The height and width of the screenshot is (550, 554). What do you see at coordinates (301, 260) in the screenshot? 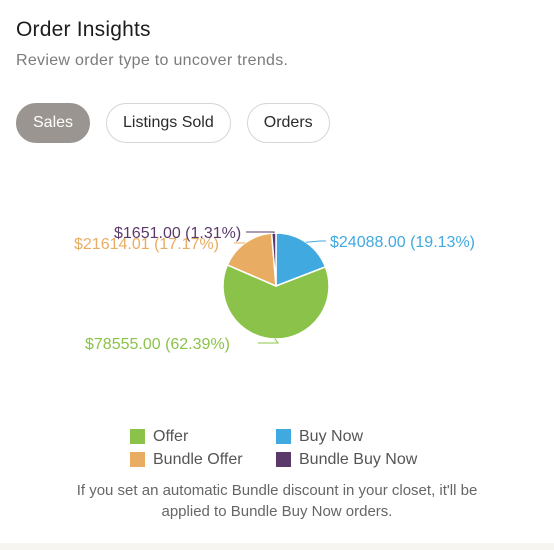
I see `pie-slice-buy-now` at bounding box center [301, 260].